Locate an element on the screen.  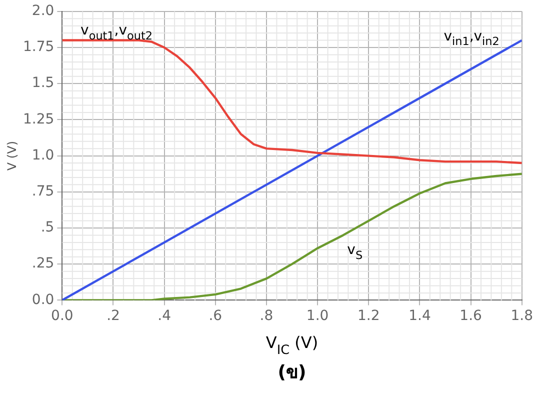
y-tick-label: 1.0 is located at coordinates (43, 155).